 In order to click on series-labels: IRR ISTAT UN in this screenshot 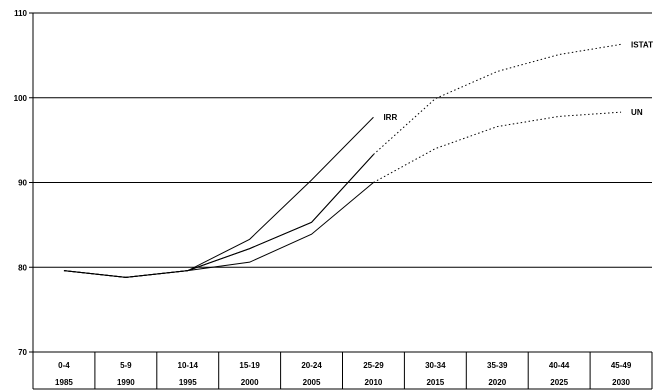, I will do `click(518, 81)`.